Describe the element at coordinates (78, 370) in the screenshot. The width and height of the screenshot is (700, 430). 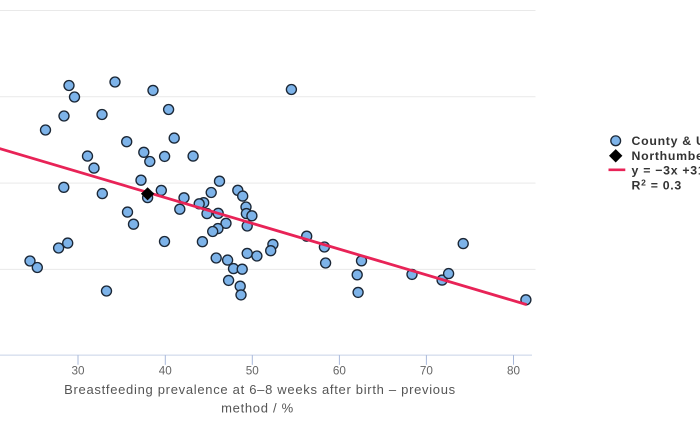
I see `svg-text: 30` at that location.